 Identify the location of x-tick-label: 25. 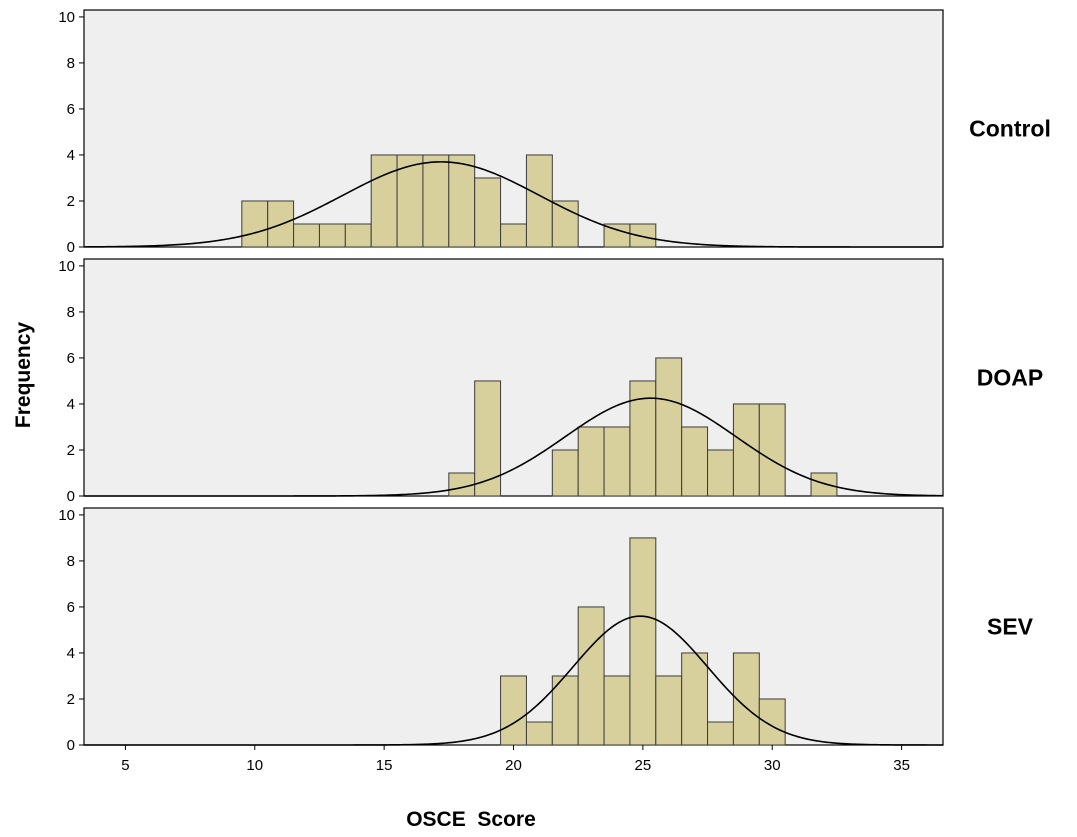
(643, 765).